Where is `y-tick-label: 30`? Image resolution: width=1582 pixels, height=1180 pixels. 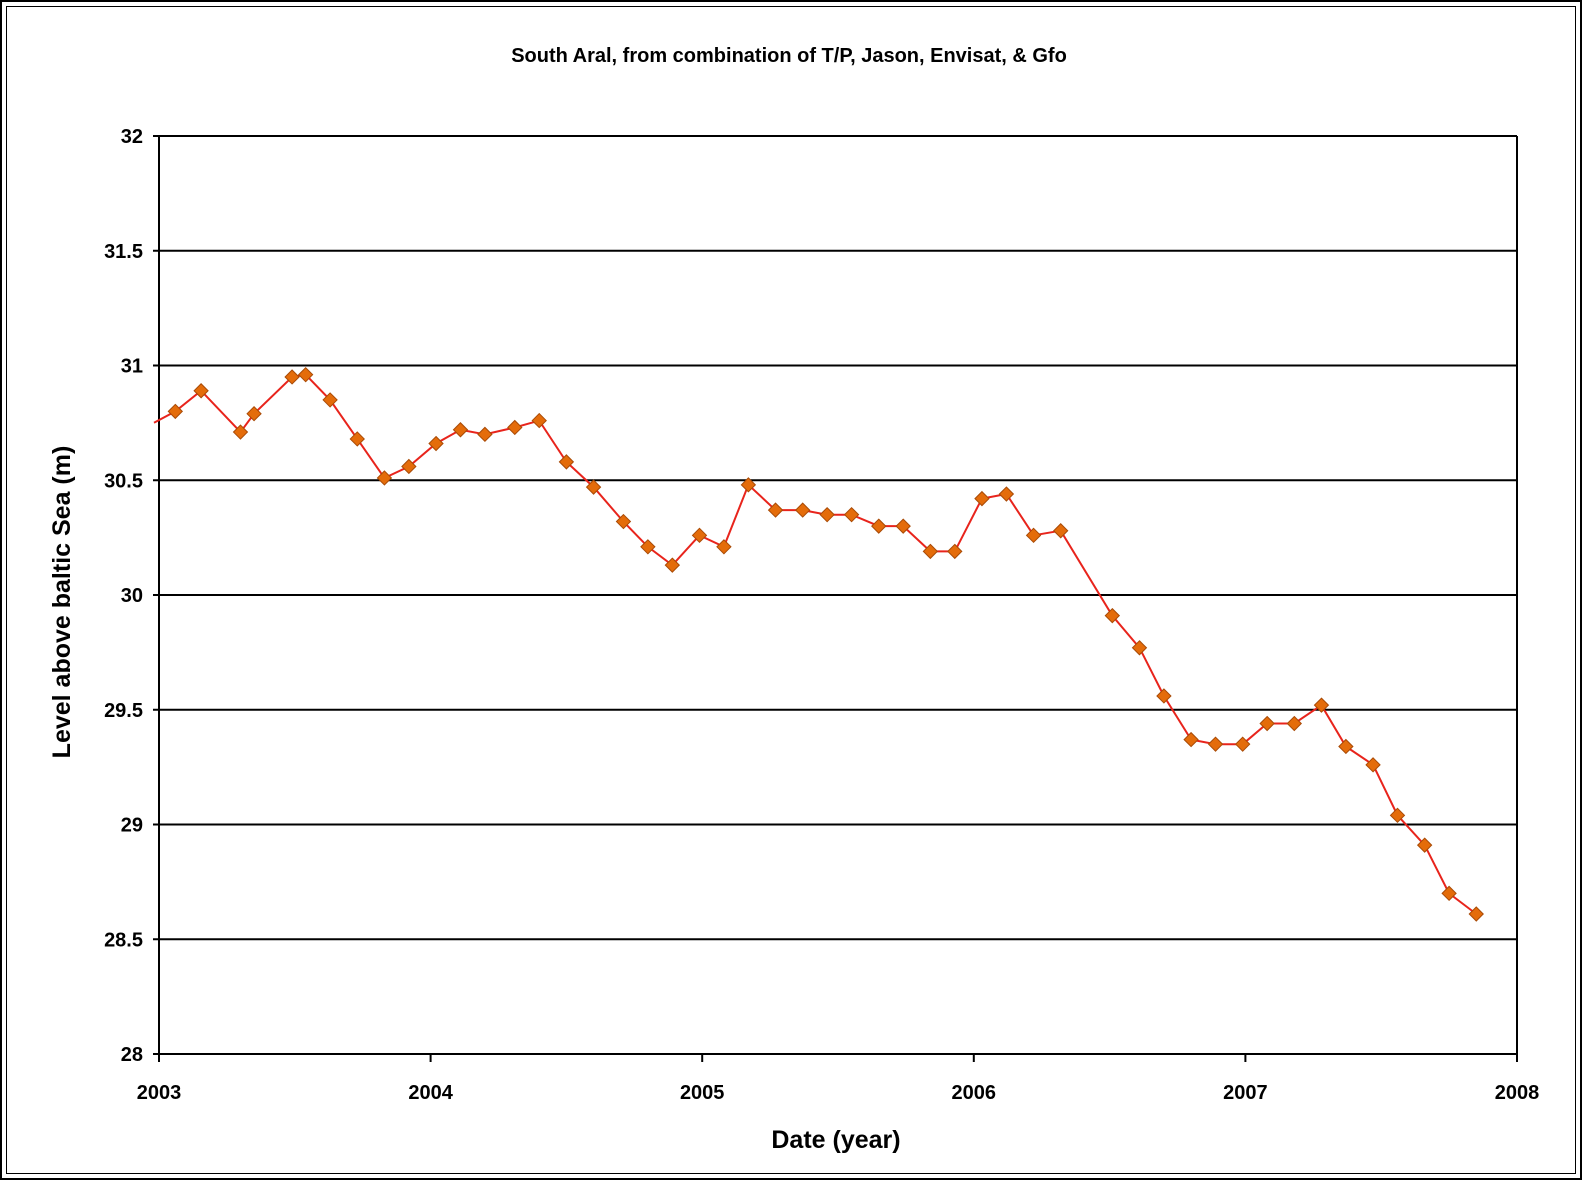
y-tick-label: 30 is located at coordinates (132, 596).